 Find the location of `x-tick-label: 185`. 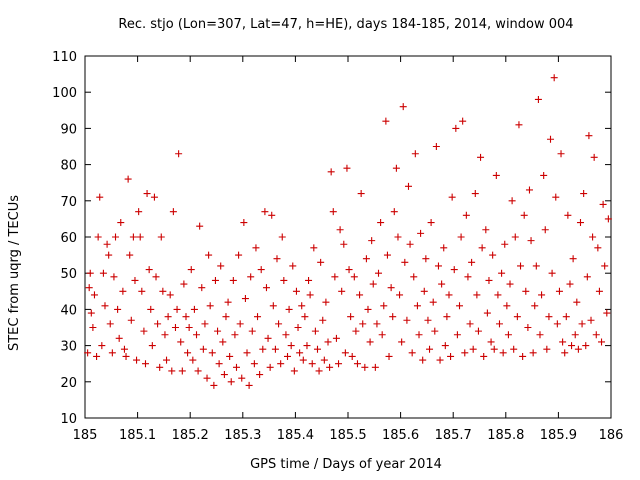

x-tick-label: 185 is located at coordinates (85, 435).